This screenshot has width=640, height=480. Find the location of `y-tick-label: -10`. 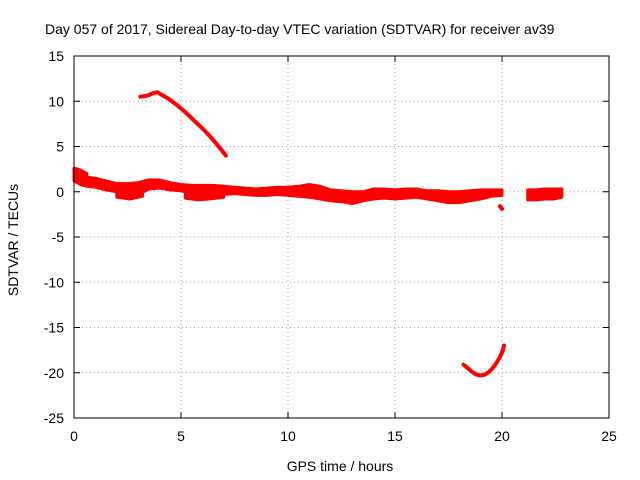

y-tick-label: -10 is located at coordinates (54, 282).